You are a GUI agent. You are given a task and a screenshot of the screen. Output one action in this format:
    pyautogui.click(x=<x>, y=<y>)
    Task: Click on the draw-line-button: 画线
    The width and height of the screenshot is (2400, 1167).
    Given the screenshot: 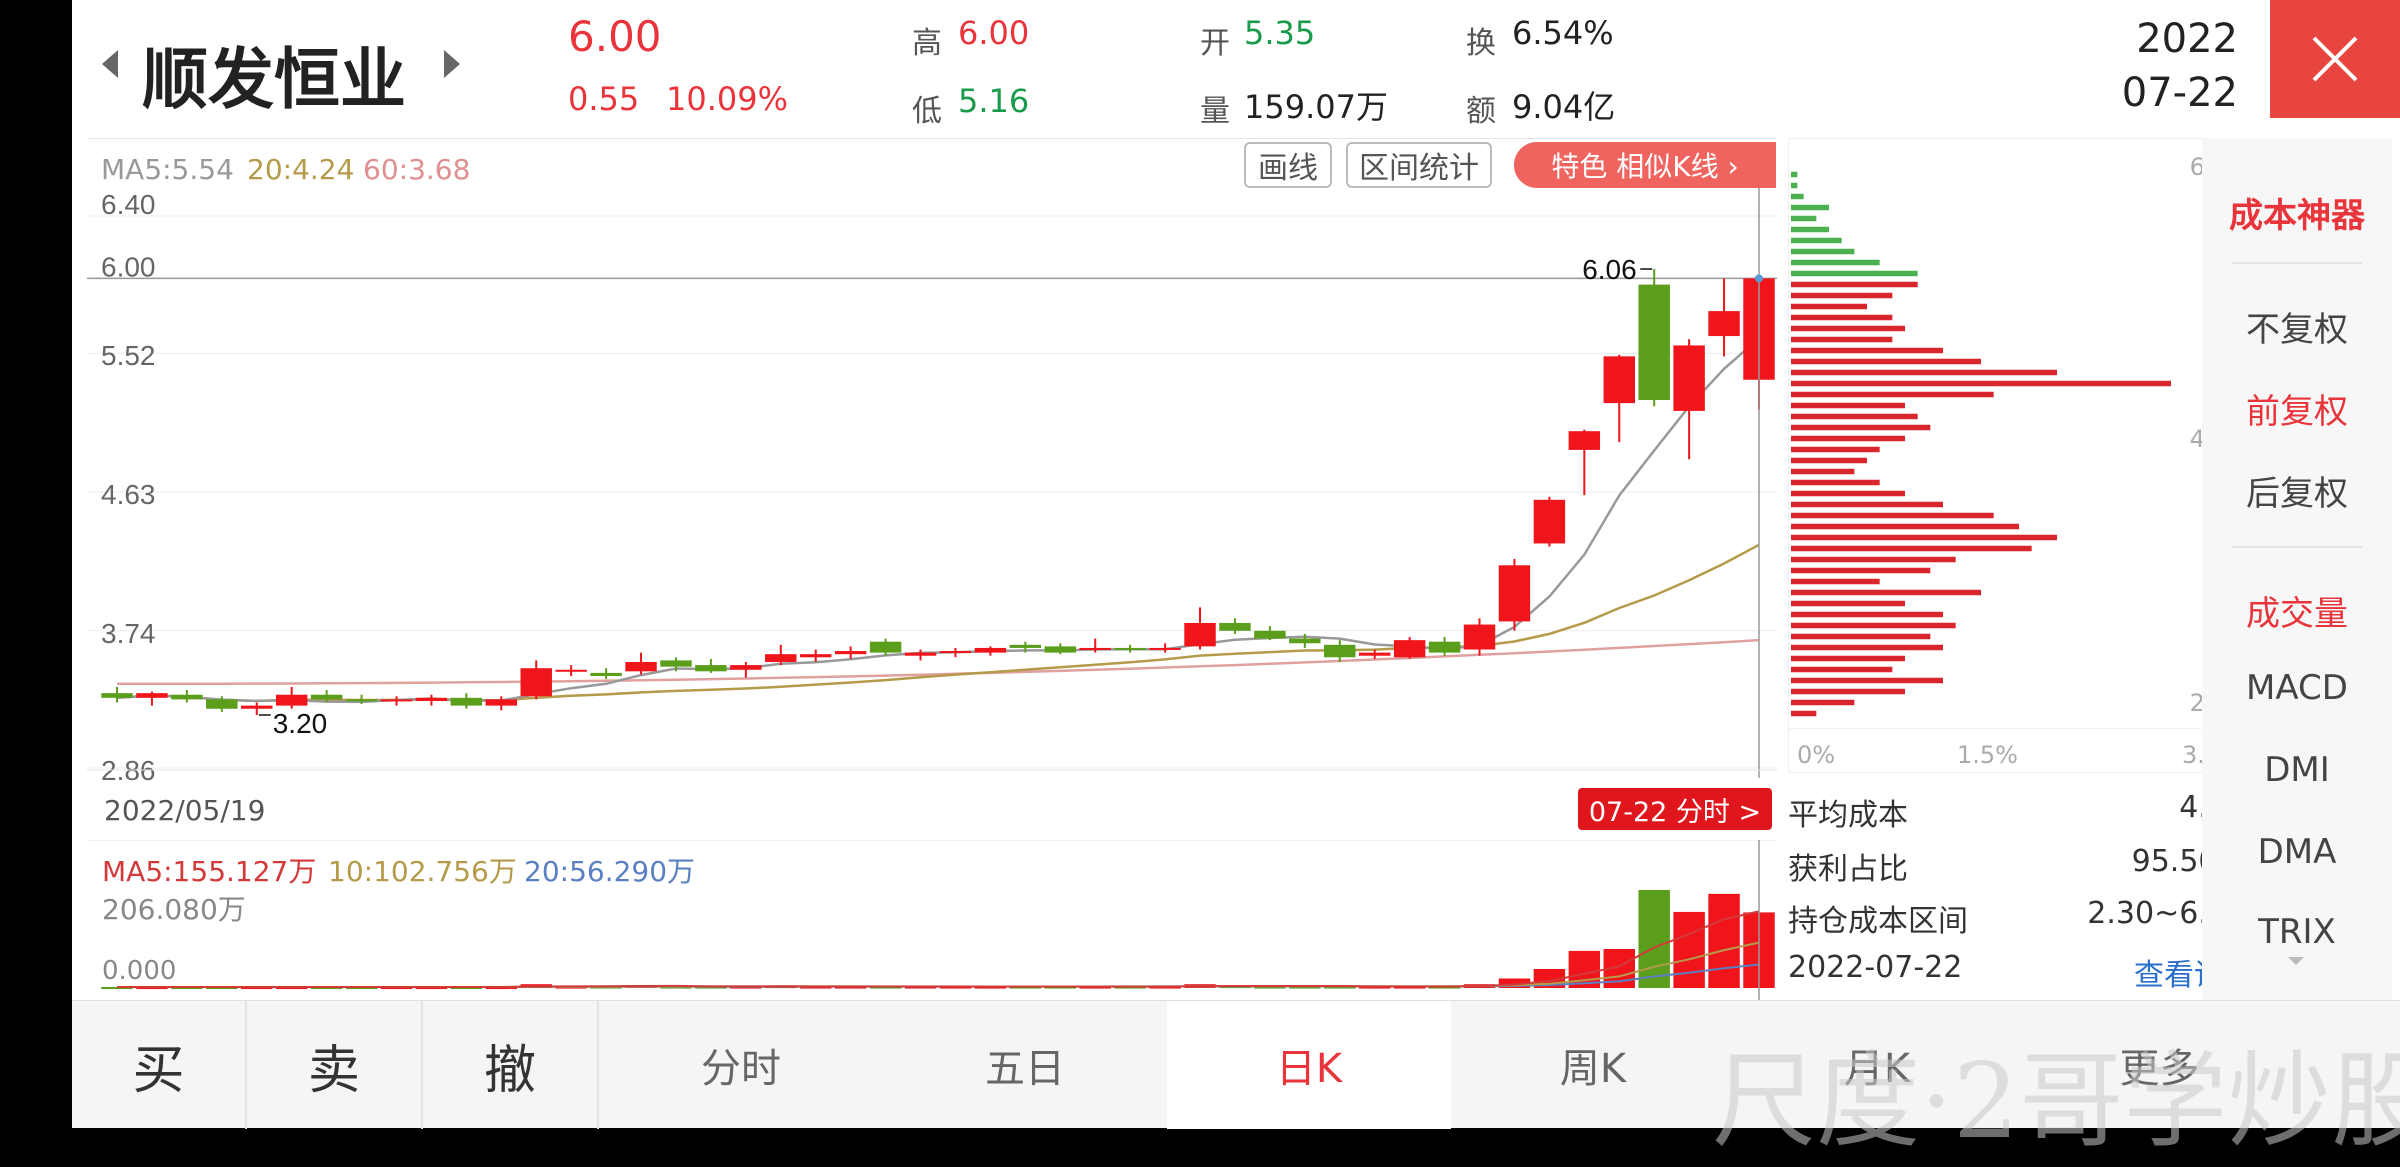 What is the action you would take?
    pyautogui.click(x=1288, y=165)
    